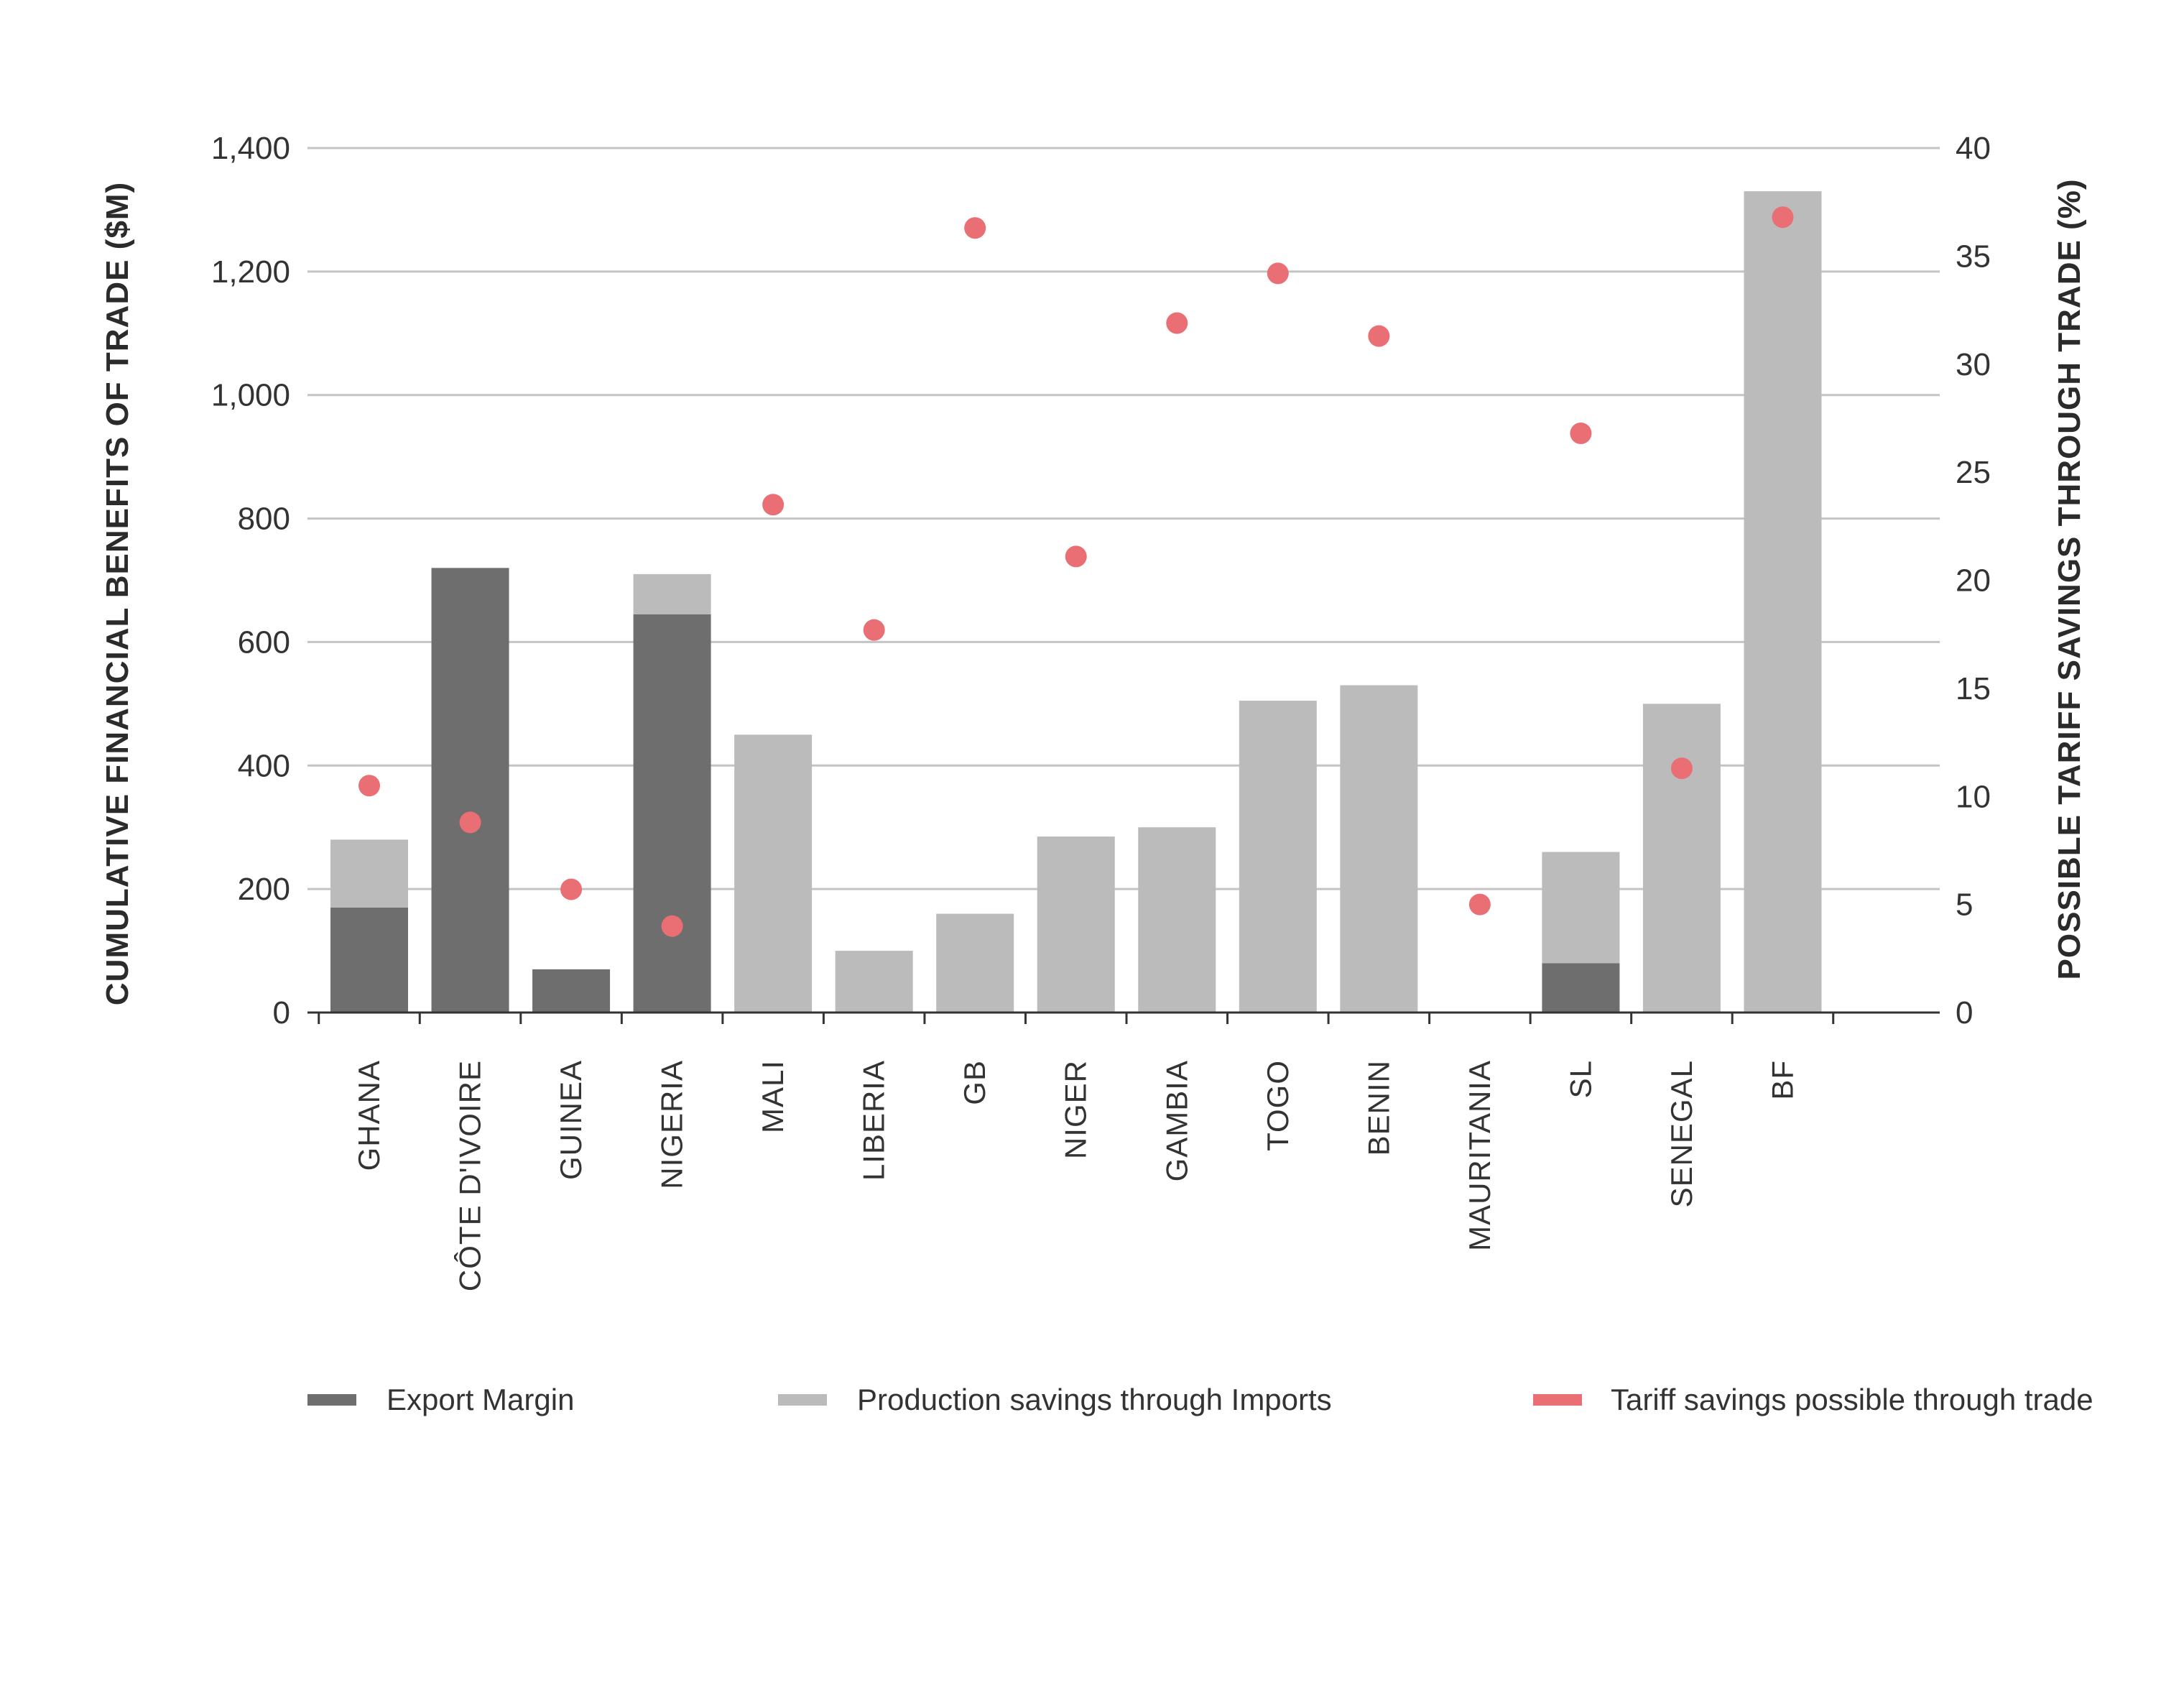 The height and width of the screenshot is (1683, 2184). Describe the element at coordinates (369, 1115) in the screenshot. I see `x-category-label: GHANA` at that location.